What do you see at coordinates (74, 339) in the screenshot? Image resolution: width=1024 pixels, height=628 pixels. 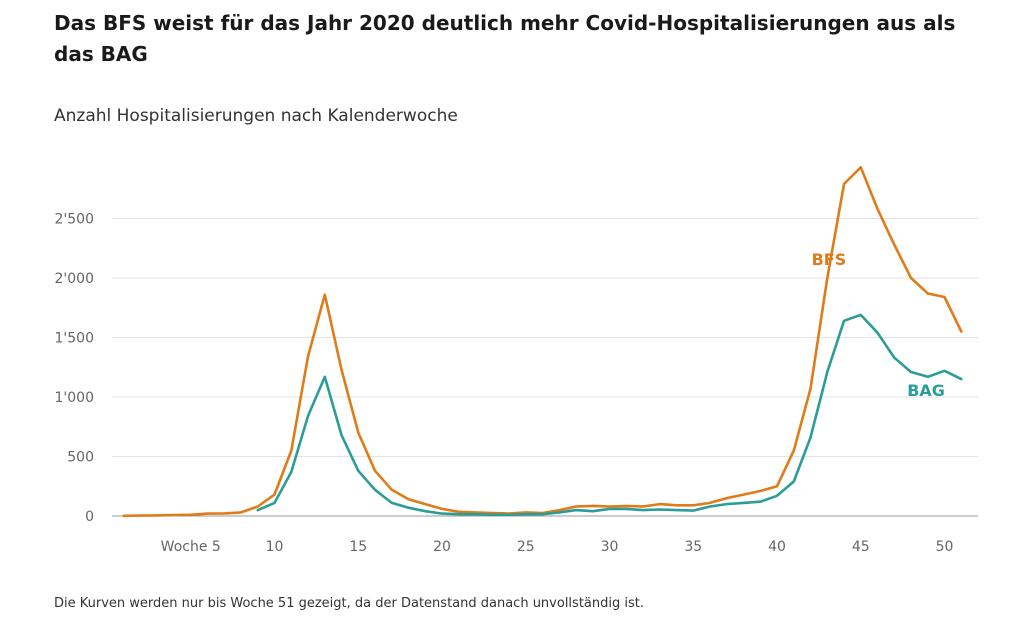 I see `y-tick-label: 1'500` at bounding box center [74, 339].